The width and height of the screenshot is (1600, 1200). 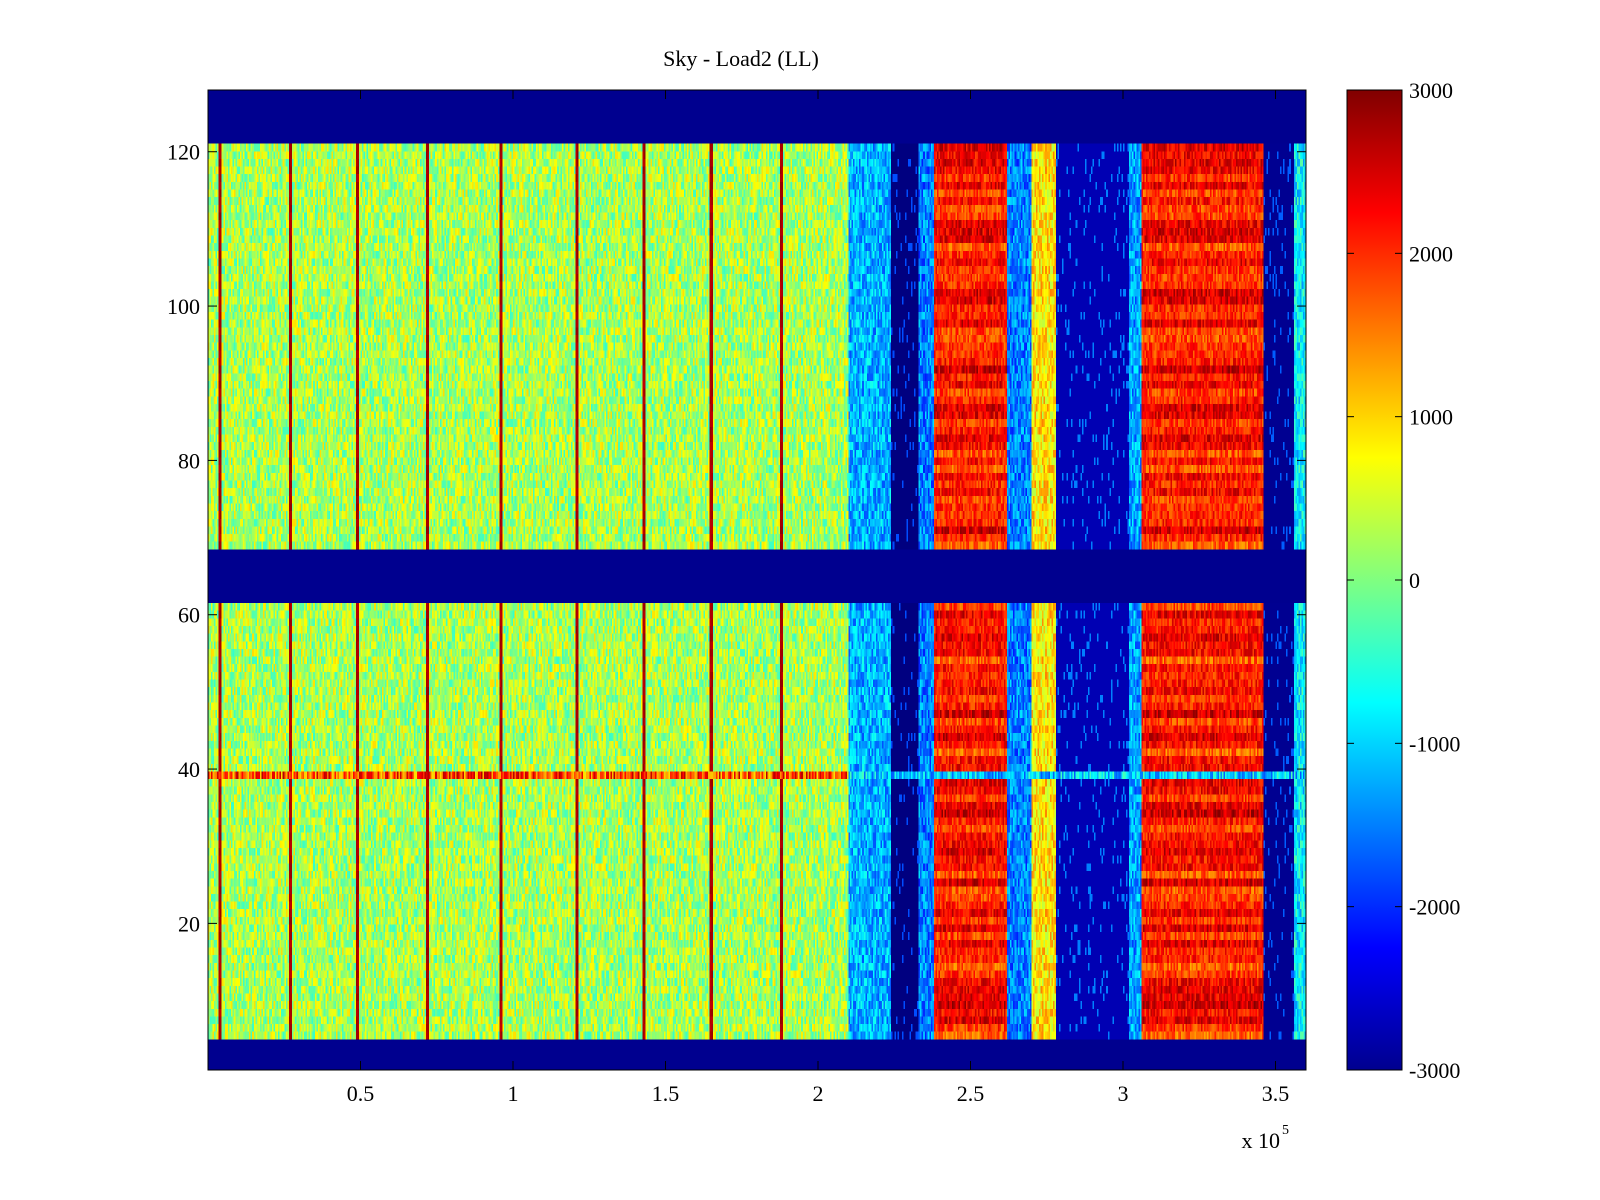 I want to click on colorbar-tick-label: -3000, so click(x=1434, y=1070).